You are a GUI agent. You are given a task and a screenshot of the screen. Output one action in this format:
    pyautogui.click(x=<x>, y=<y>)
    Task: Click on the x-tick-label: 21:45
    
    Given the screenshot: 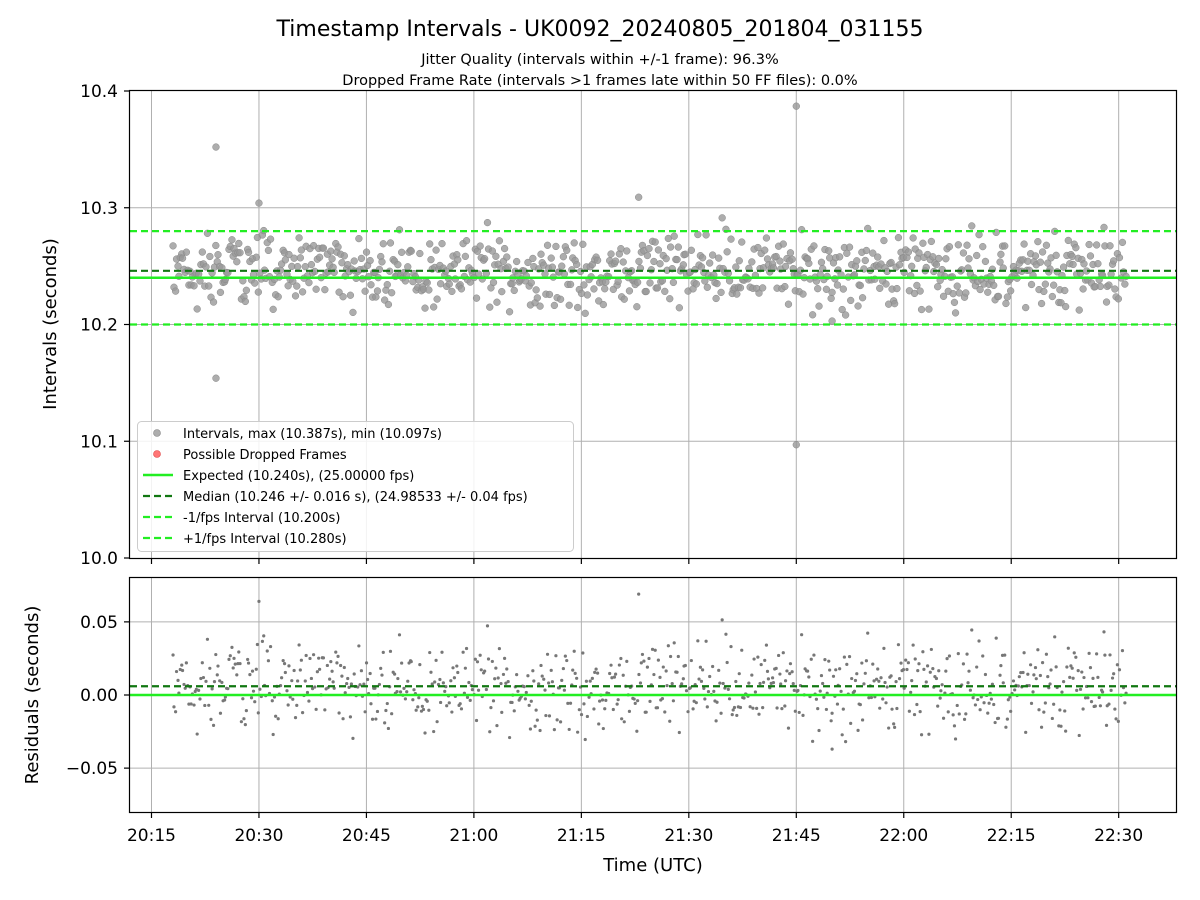 What is the action you would take?
    pyautogui.click(x=796, y=836)
    